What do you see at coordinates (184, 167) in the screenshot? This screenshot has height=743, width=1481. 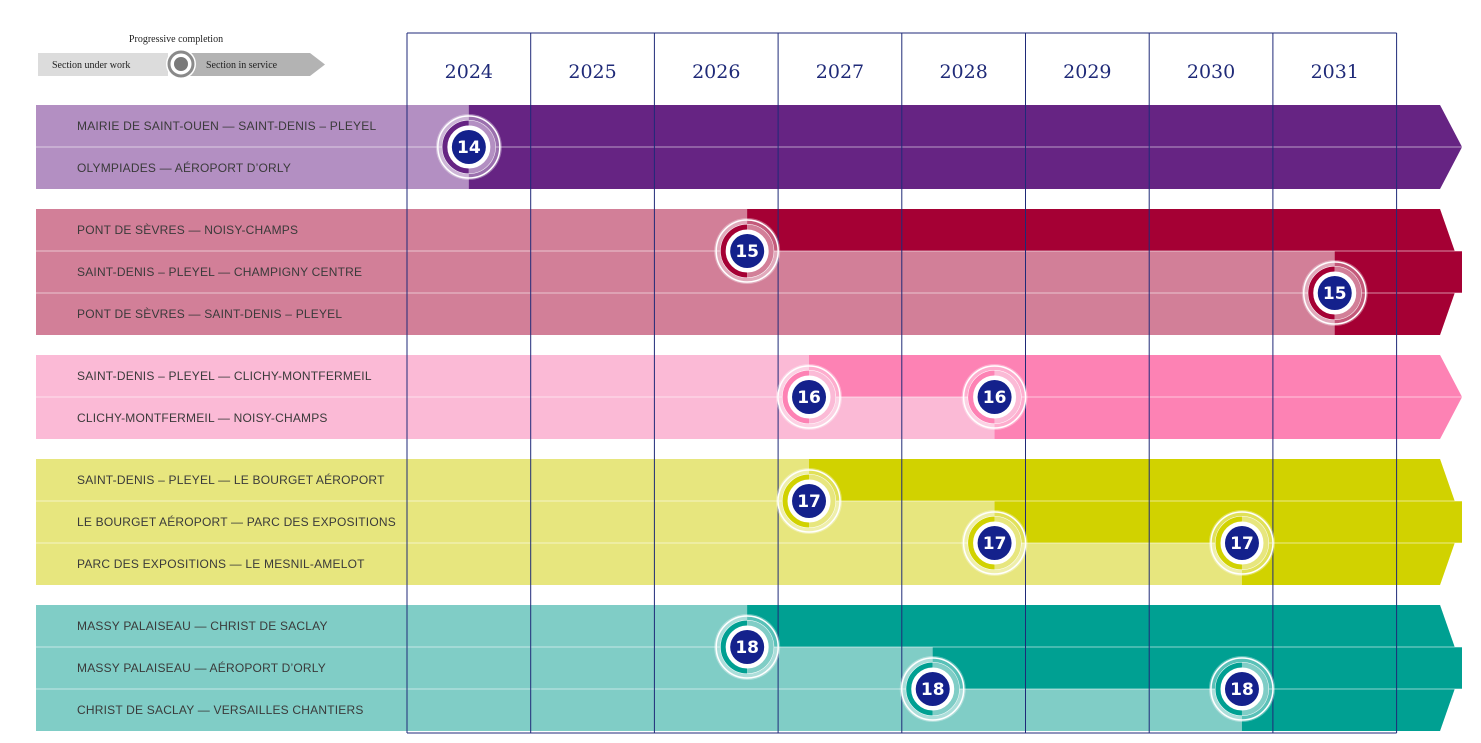 I see `section-label: OLYMPIADES — AÉROPORT D’ORLY` at bounding box center [184, 167].